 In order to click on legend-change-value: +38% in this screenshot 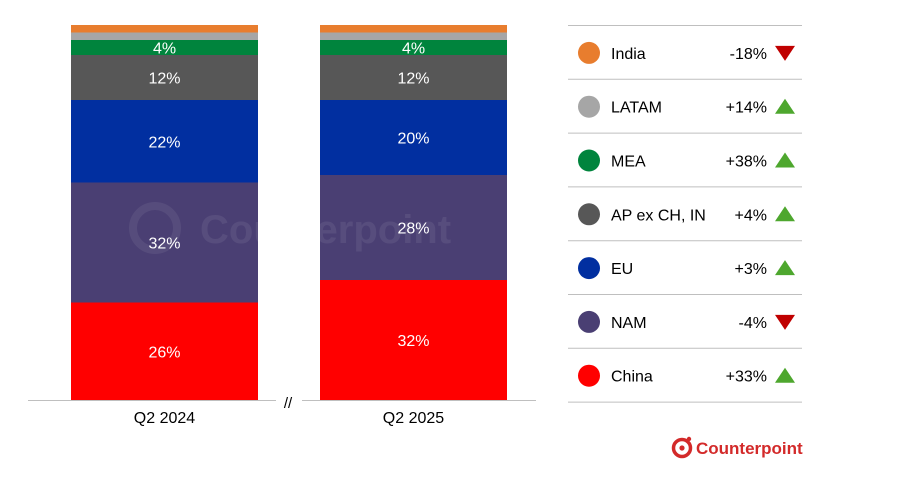, I will do `click(746, 162)`.